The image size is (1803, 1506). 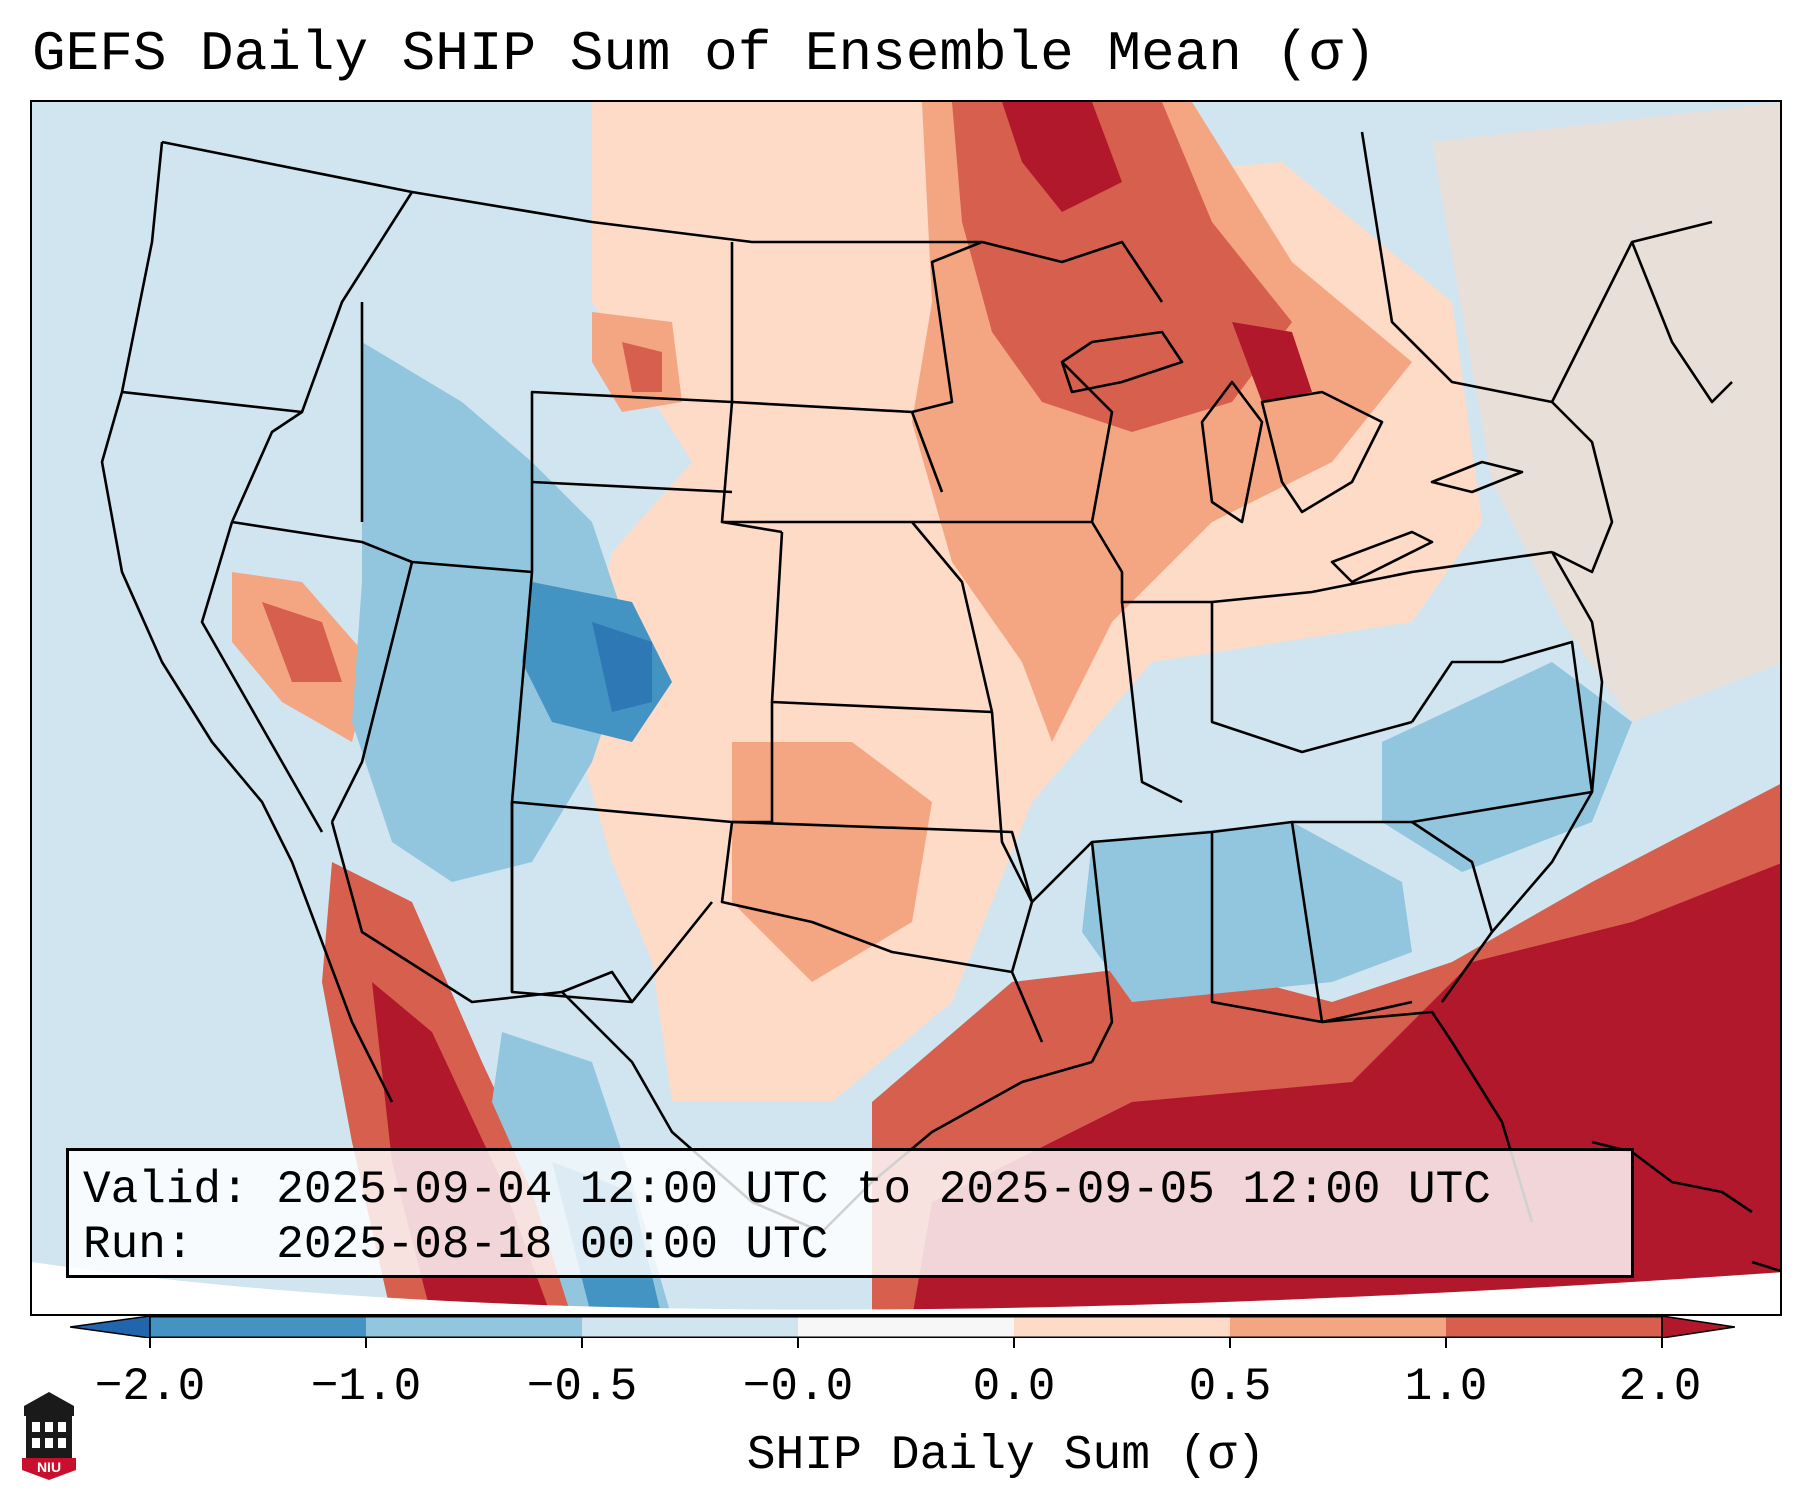 What do you see at coordinates (1446, 1387) in the screenshot?
I see `tick-label: 1.0` at bounding box center [1446, 1387].